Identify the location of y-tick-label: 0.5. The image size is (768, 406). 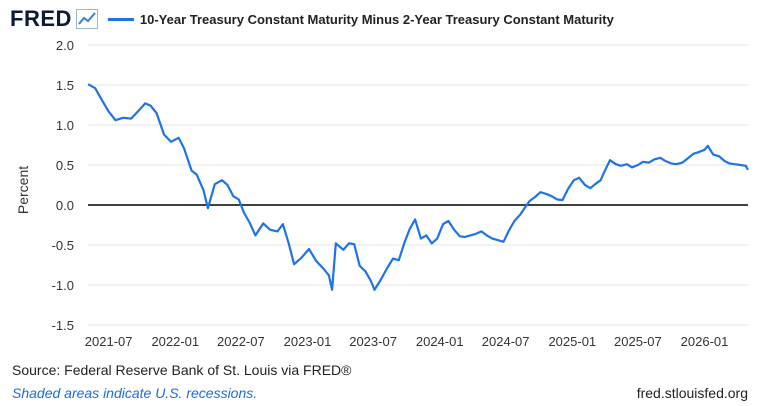
(65, 165).